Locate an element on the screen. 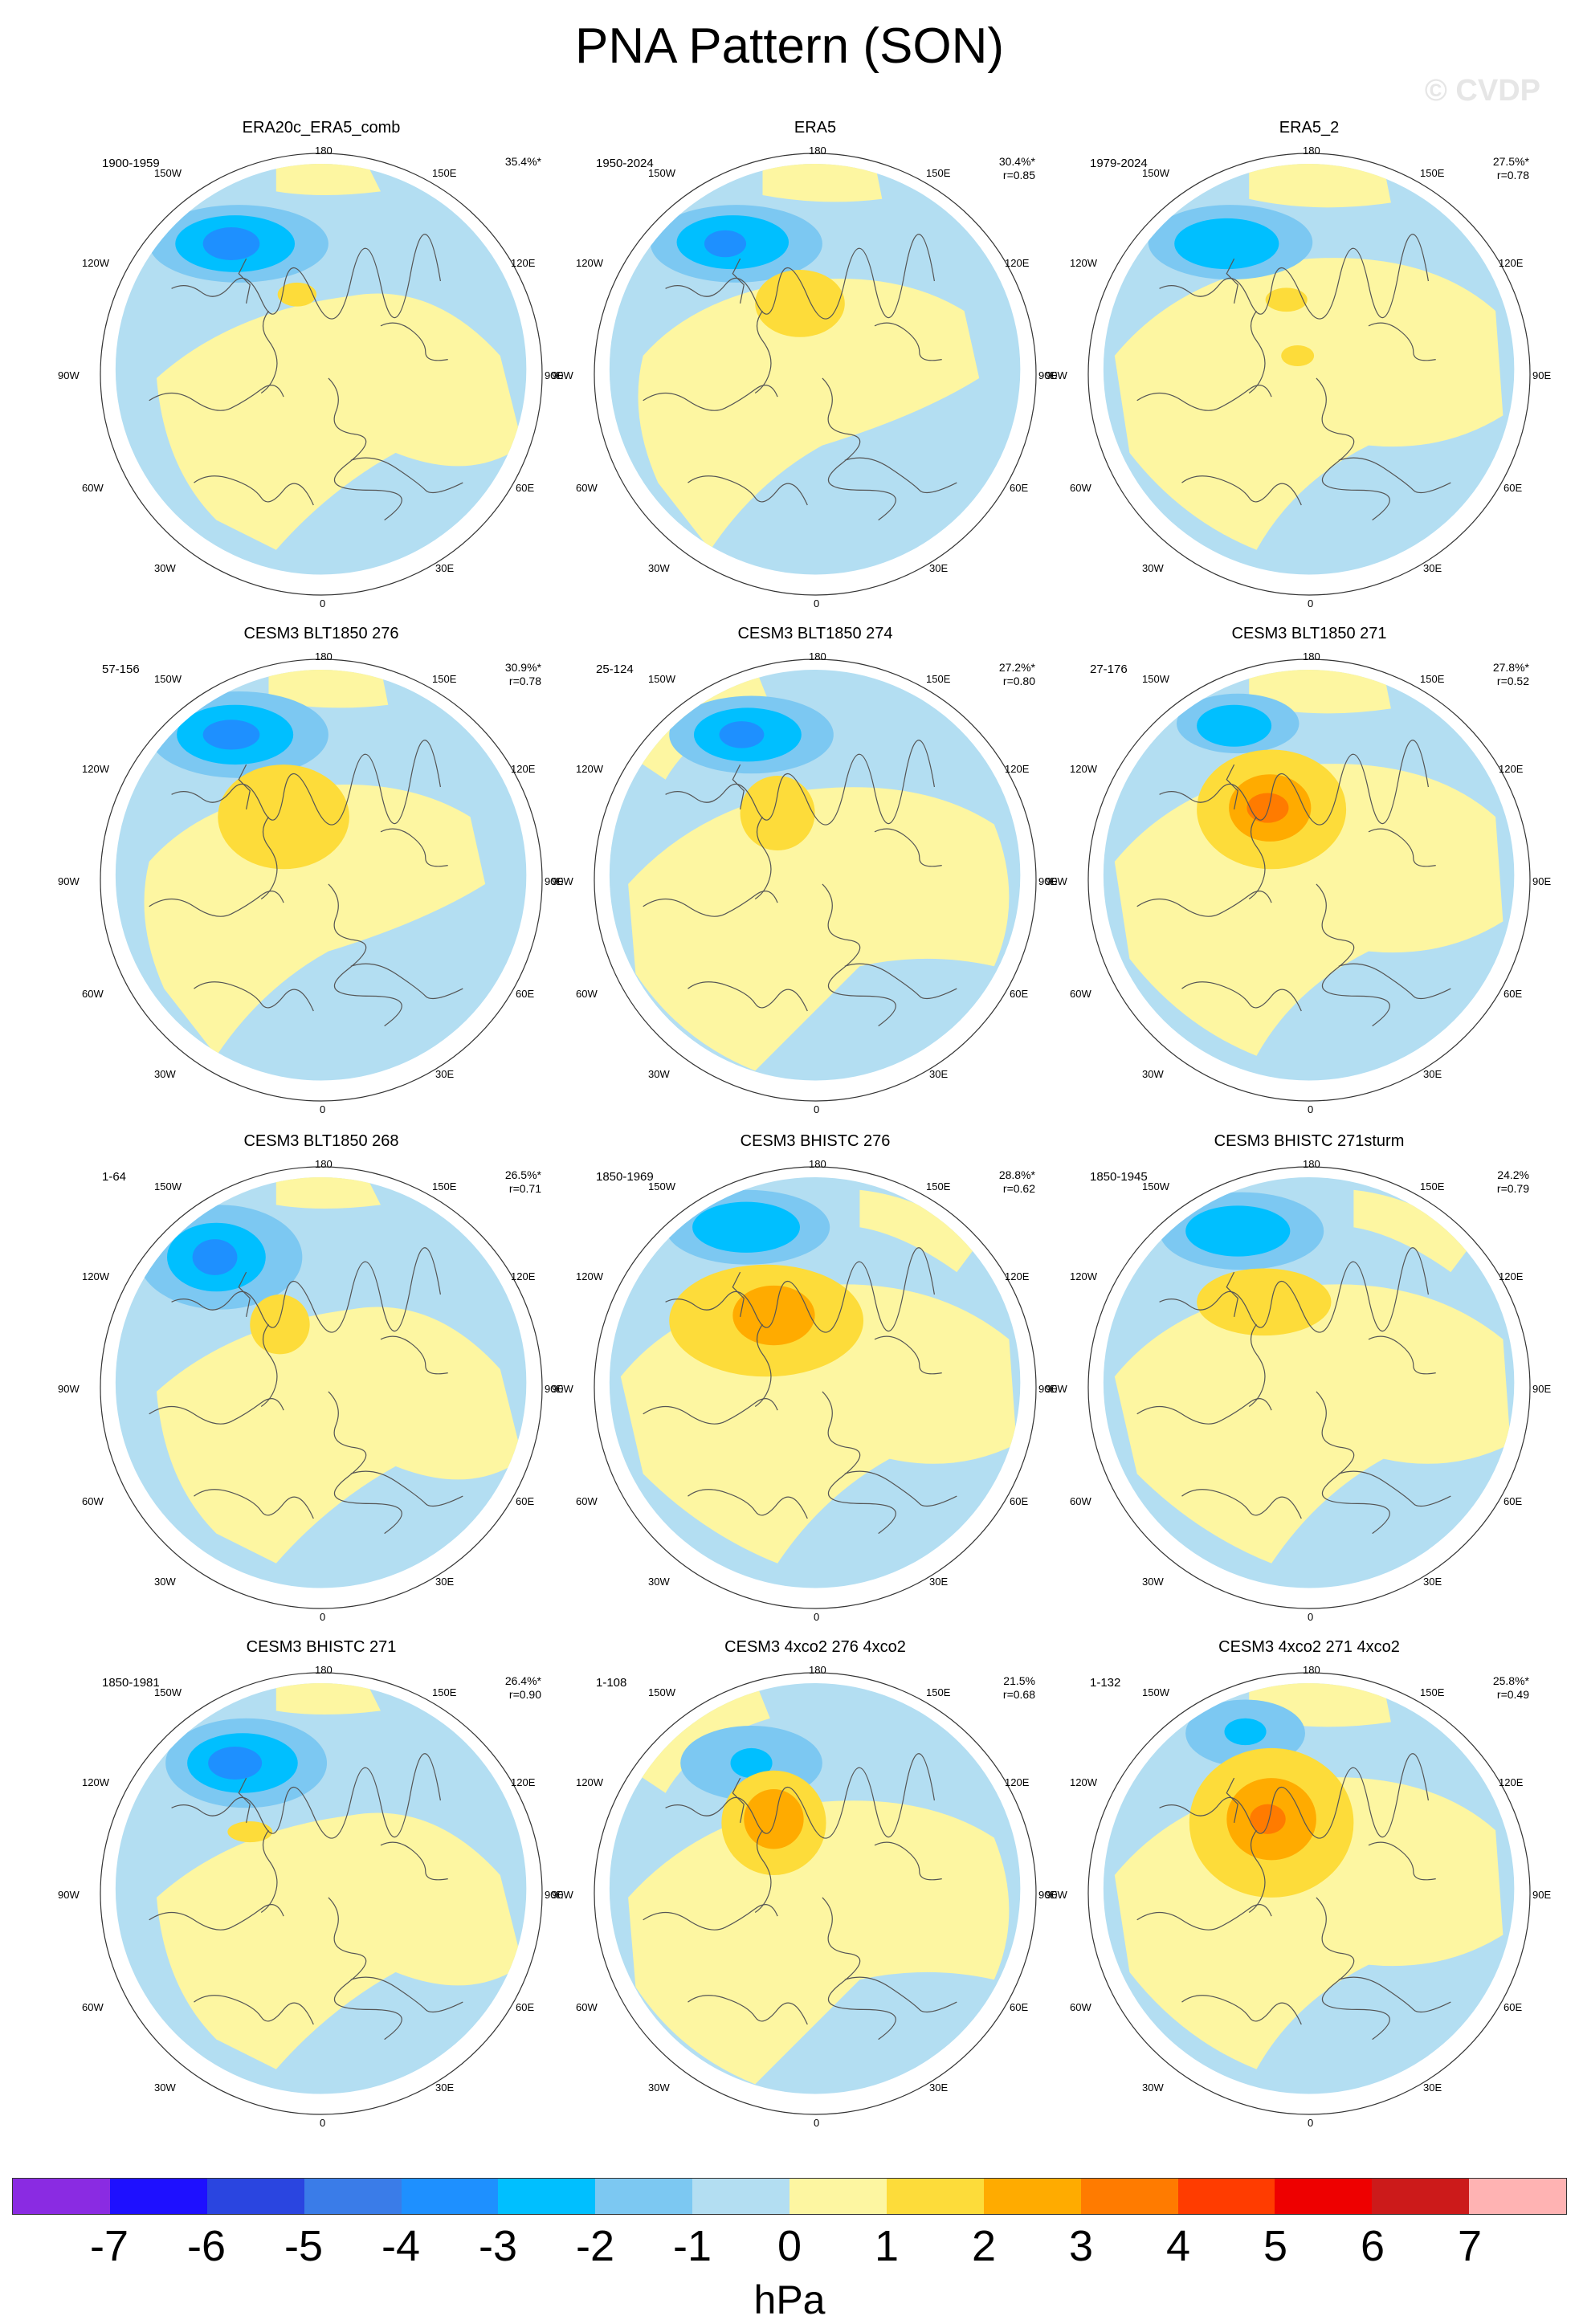  panel-period: 1-132 is located at coordinates (1105, 1683).